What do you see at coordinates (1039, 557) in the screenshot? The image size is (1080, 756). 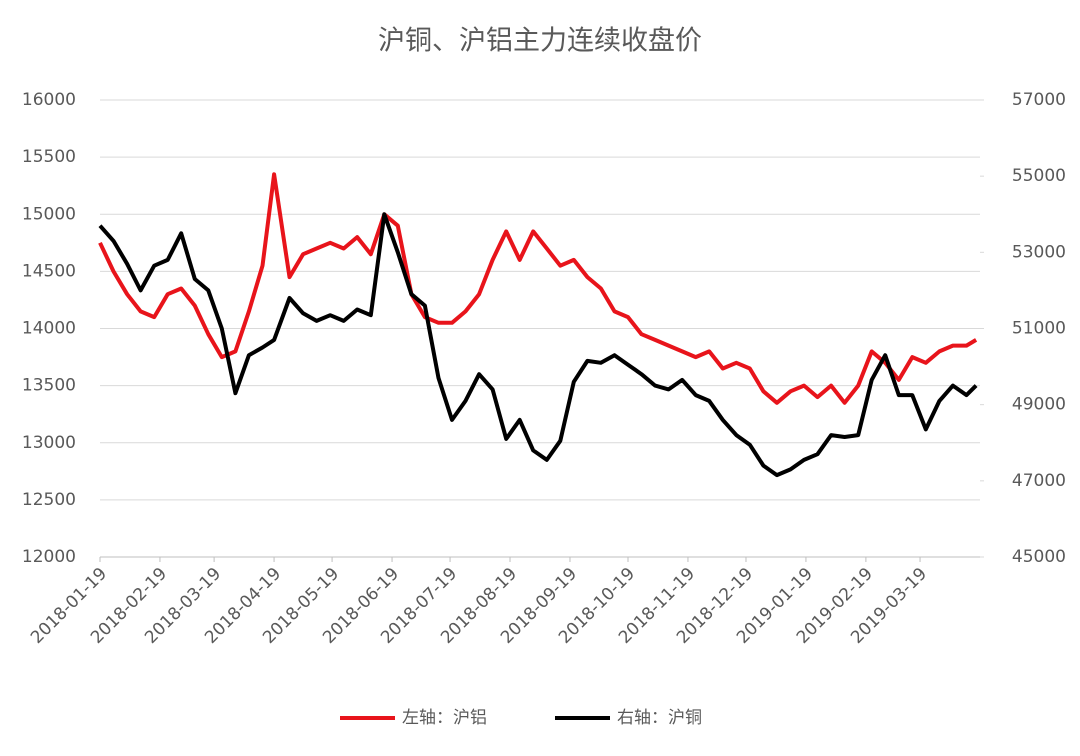 I see `y2-tick-label: 45000` at bounding box center [1039, 557].